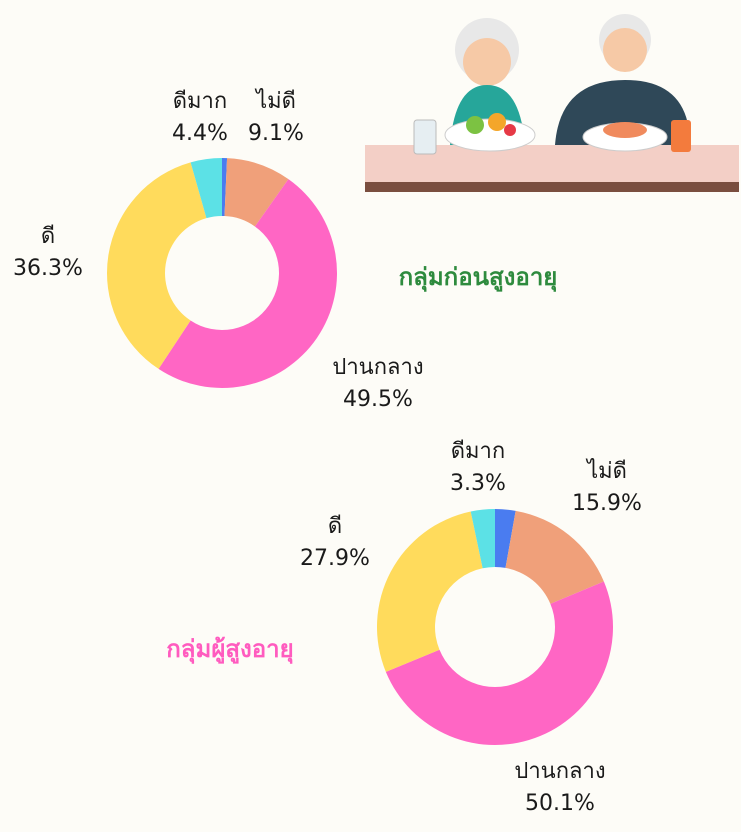 This screenshot has width=741, height=832. I want to click on chart-title: กลุ่มผู้สูงอายุ, so click(229, 650).